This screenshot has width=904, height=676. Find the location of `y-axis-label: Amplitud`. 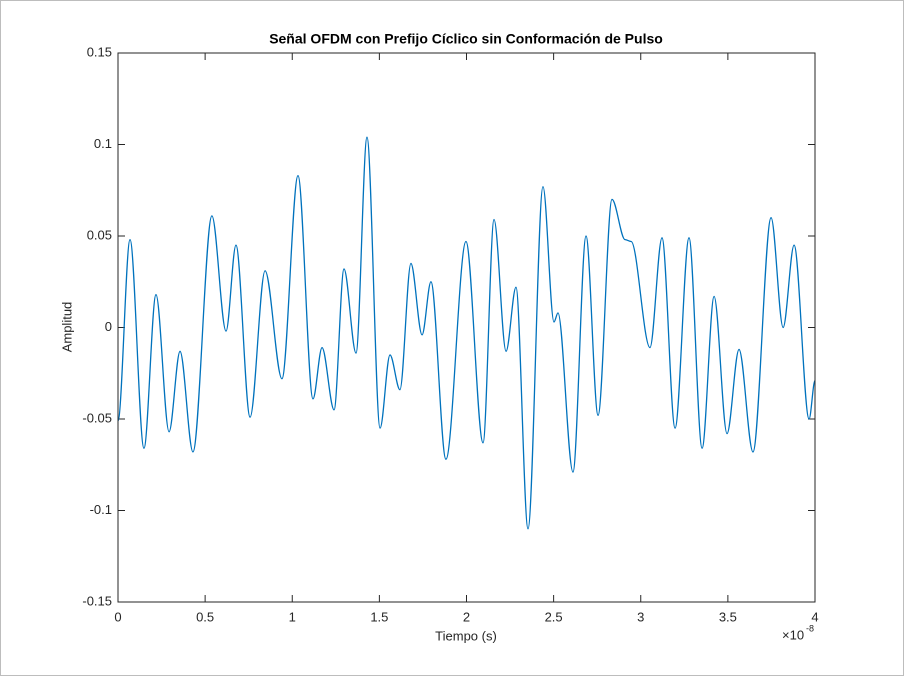

y-axis-label: Amplitud is located at coordinates (66, 327).